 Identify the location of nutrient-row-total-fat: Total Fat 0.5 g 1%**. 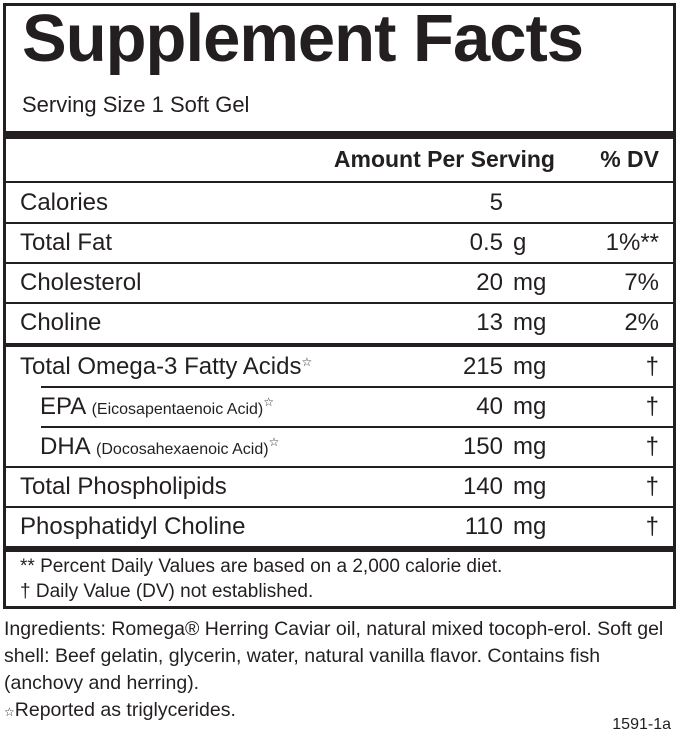
(339, 243).